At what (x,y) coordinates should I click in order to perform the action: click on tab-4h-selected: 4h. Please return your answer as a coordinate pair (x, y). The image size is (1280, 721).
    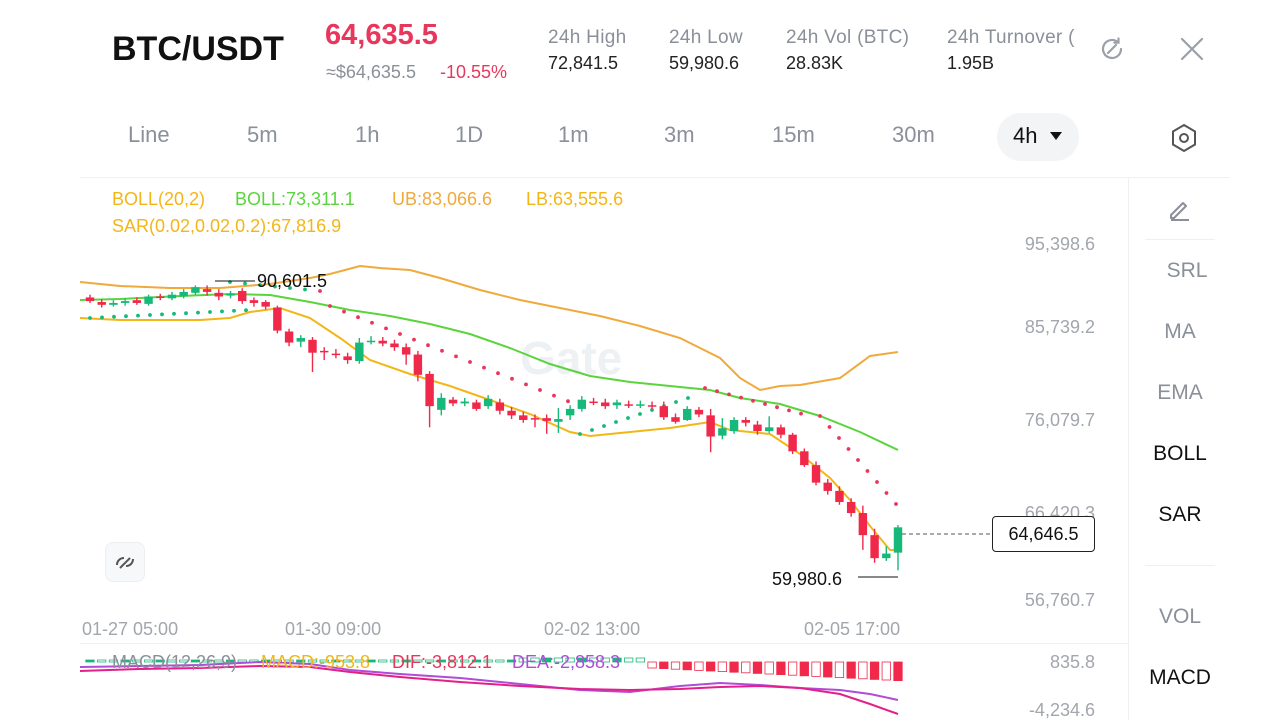
    Looking at the image, I should click on (1038, 137).